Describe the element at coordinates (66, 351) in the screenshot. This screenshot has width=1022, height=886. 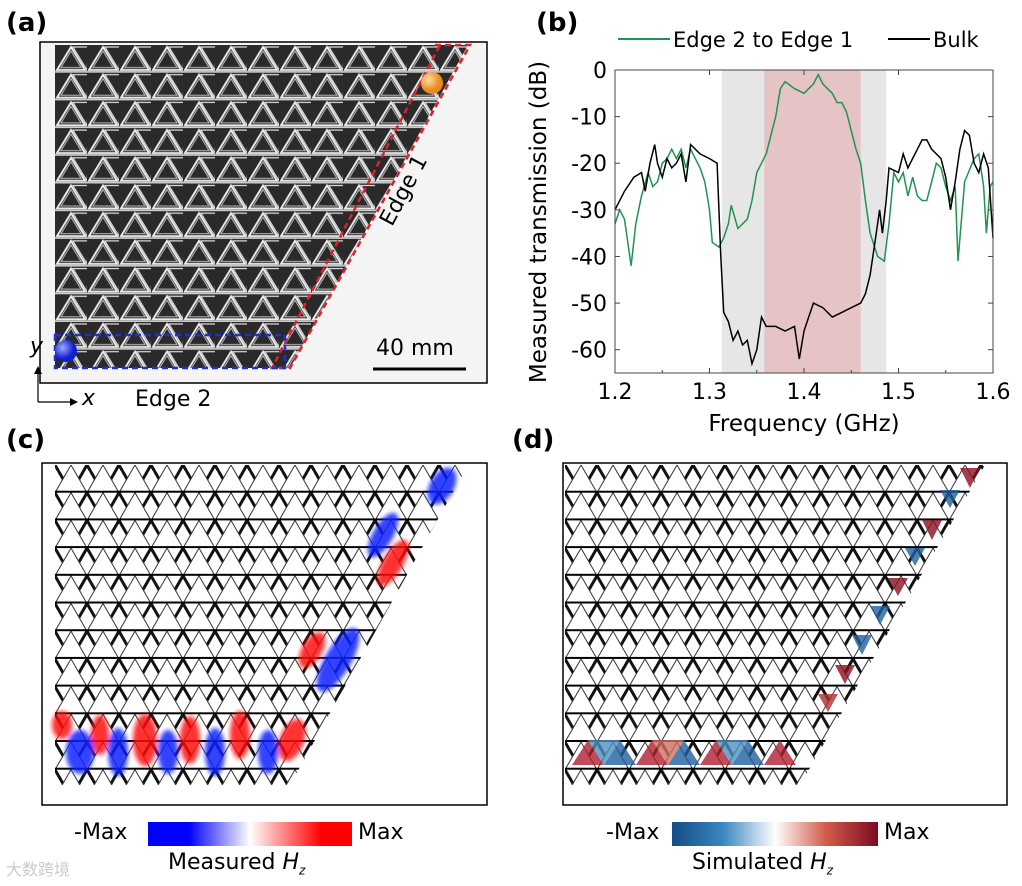
I see `probe-marker` at that location.